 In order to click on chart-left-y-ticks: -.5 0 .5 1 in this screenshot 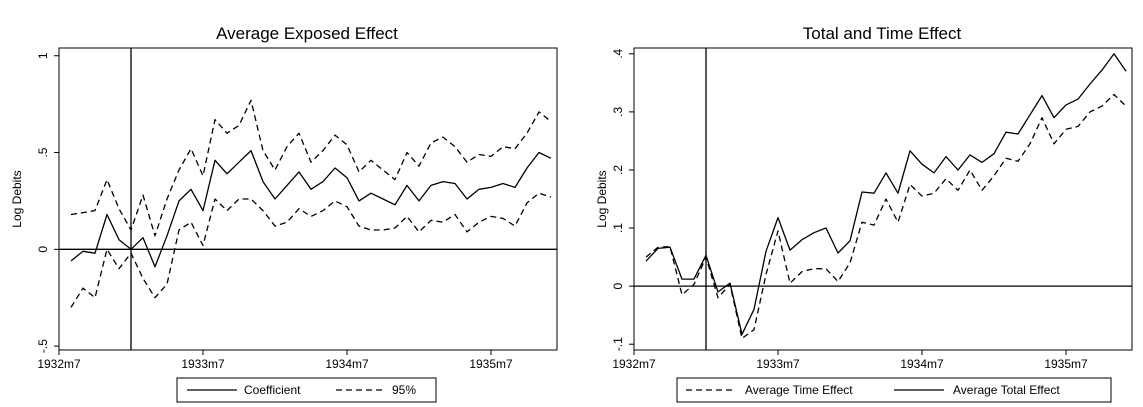, I will do `click(47, 202)`.